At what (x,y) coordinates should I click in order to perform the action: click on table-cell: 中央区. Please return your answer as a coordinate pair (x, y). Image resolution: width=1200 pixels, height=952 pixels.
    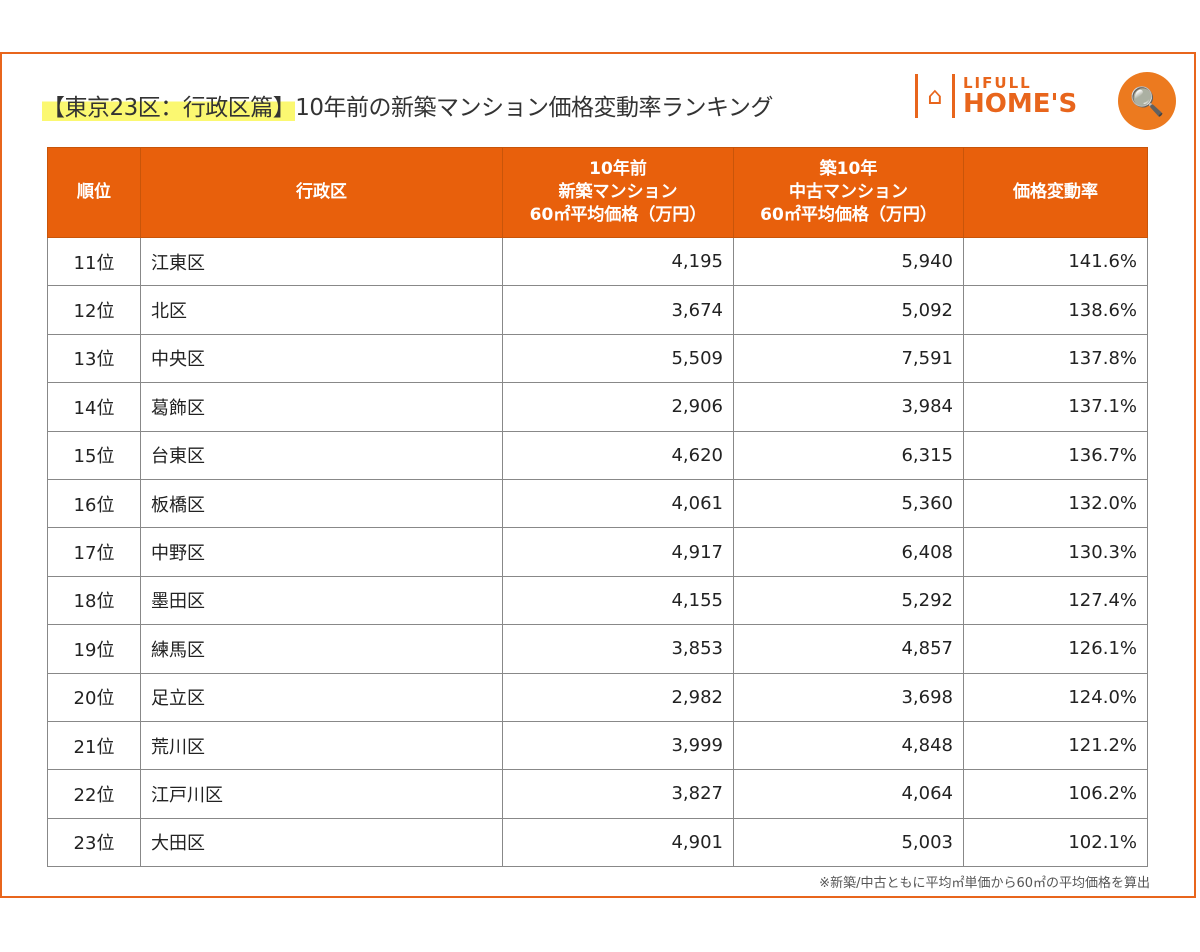
    Looking at the image, I should click on (321, 358).